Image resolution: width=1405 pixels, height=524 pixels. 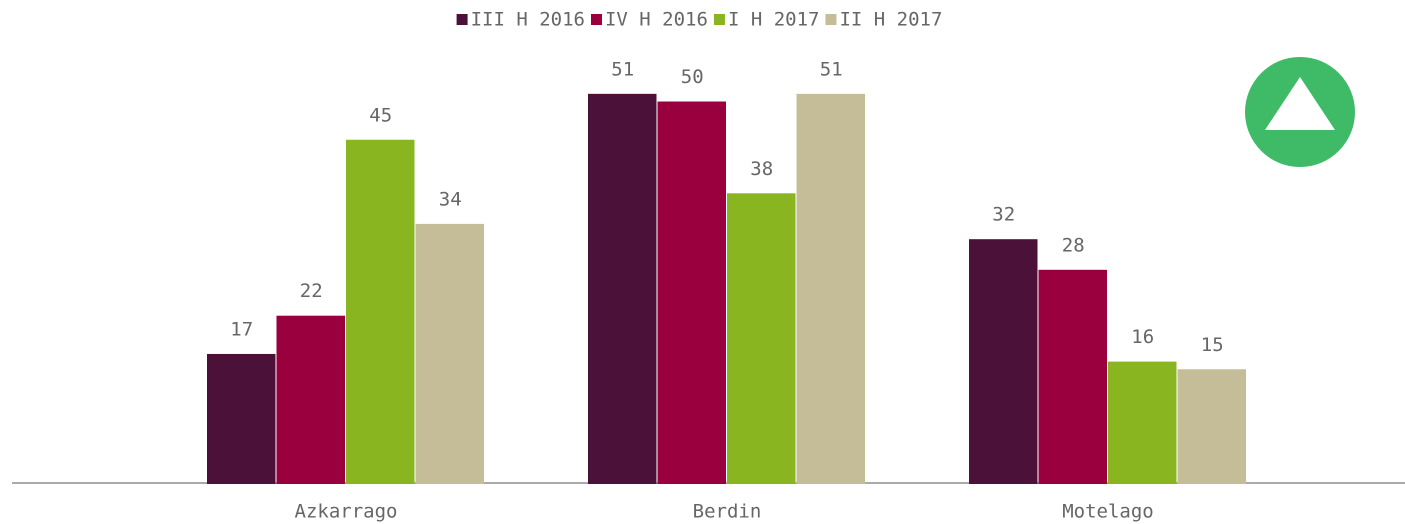 I want to click on legend: III H 2016 IV H 2016 I H 2017 II H 2017, so click(x=699, y=20).